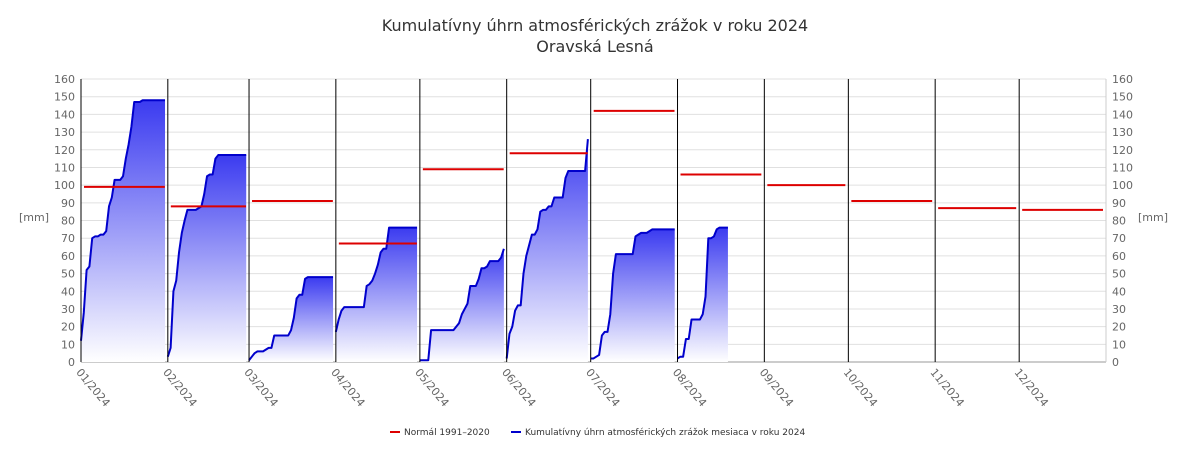  I want to click on y-tick-label-right: 60, so click(1119, 256).